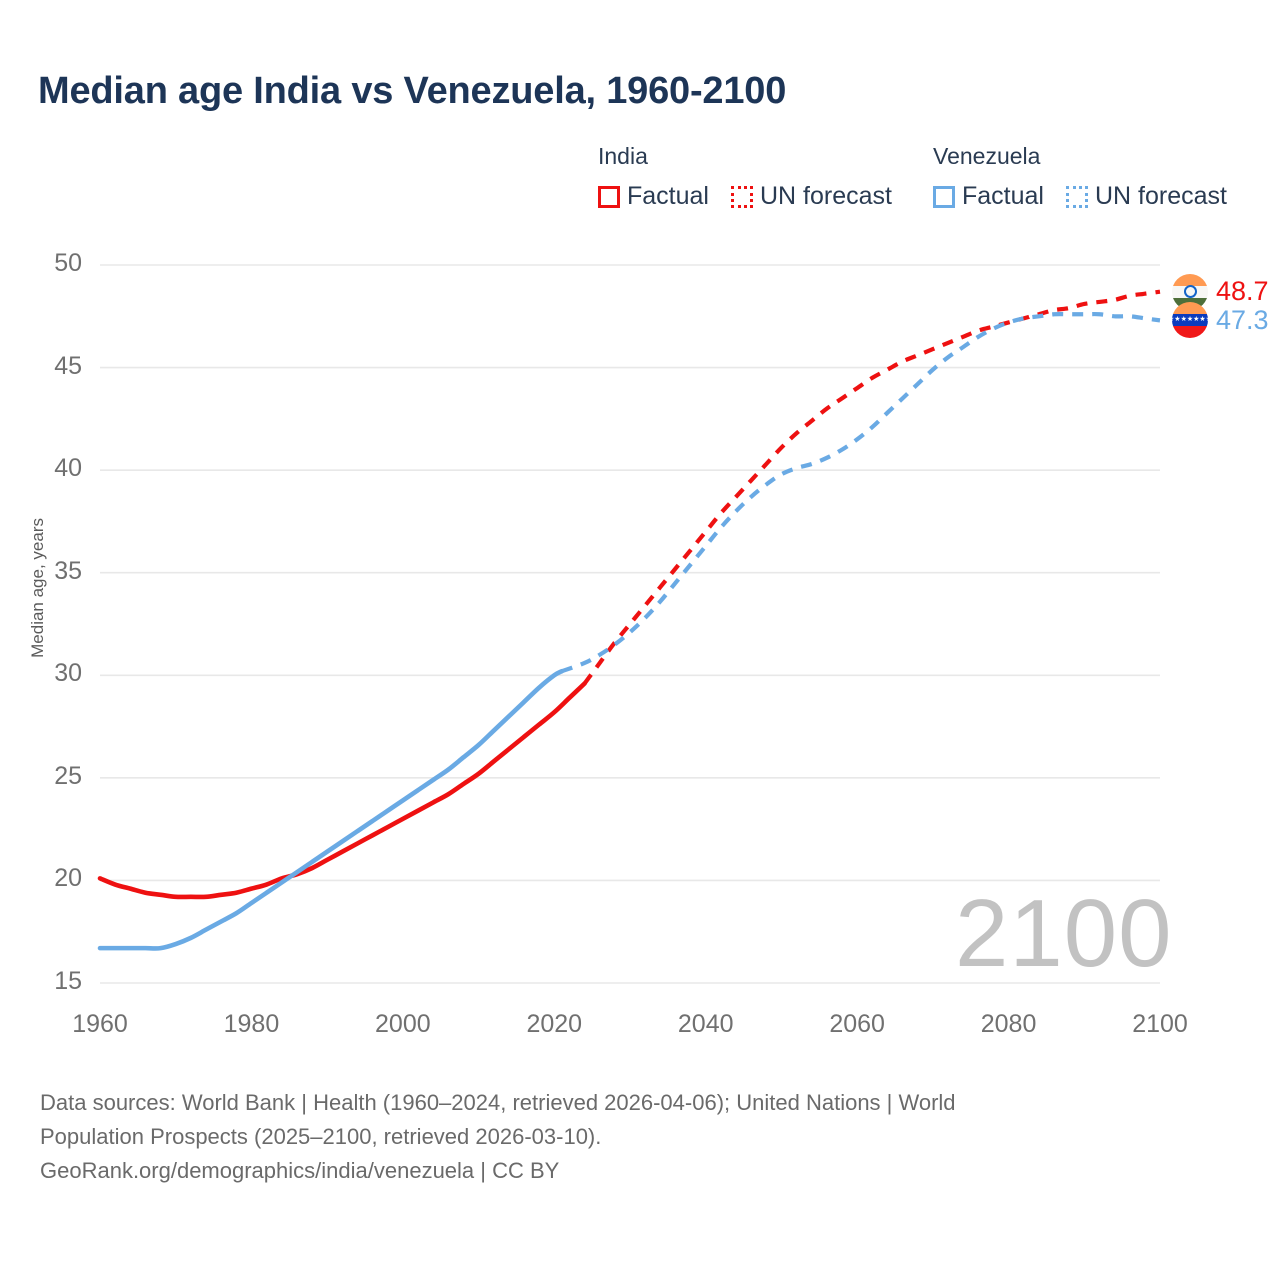 The image size is (1280, 1280). Describe the element at coordinates (705, 1024) in the screenshot. I see `x-tick-label-2040: 2040` at that location.